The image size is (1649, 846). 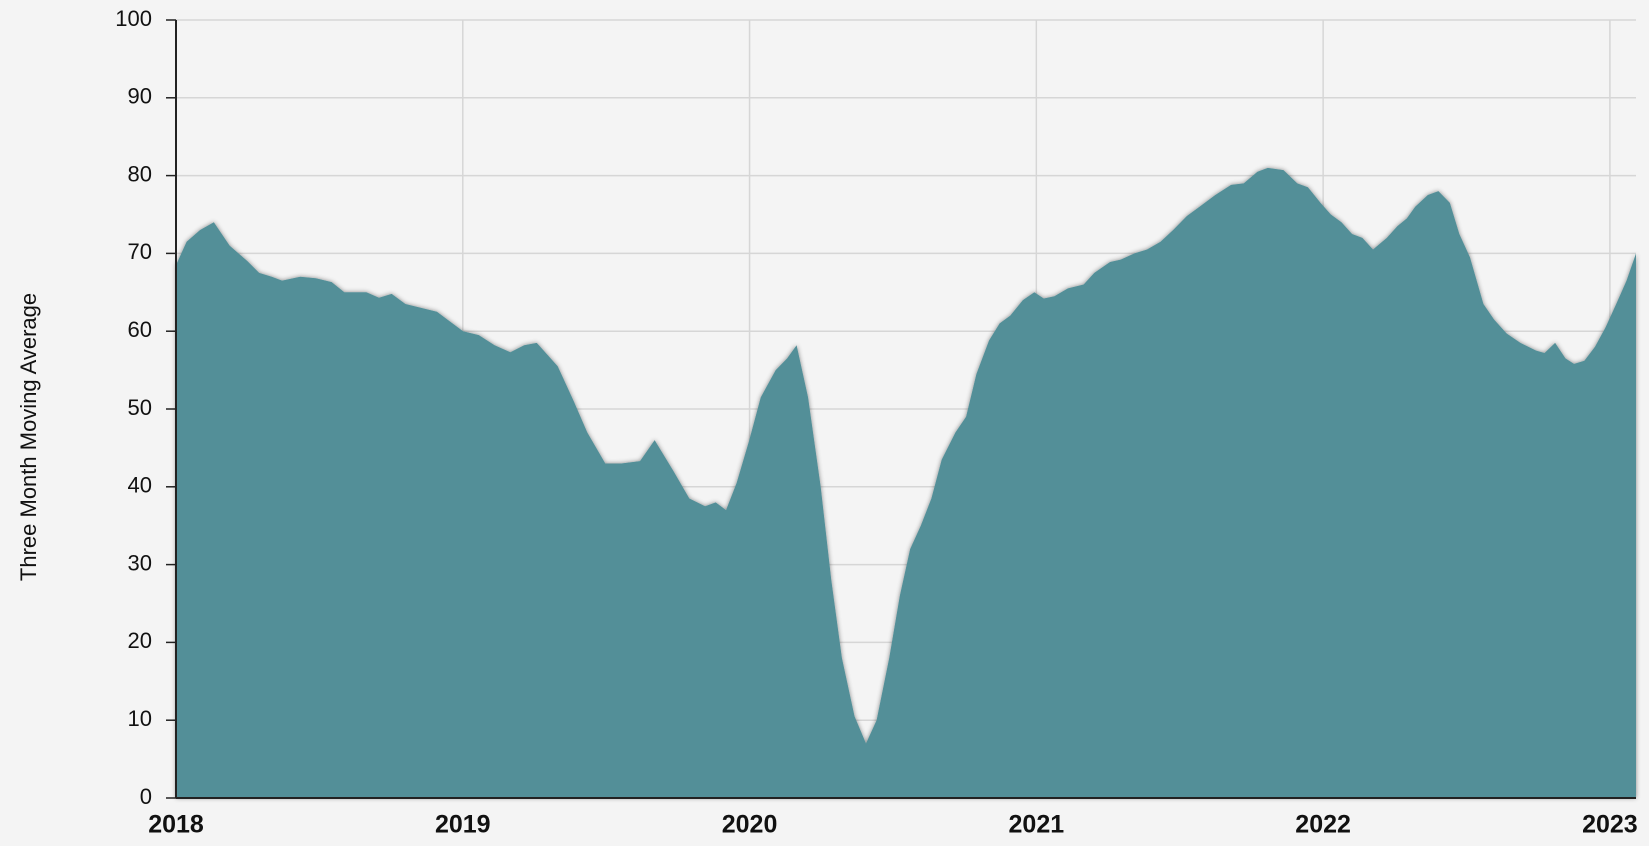 I want to click on x-tick-label: 2023, so click(x=1610, y=825).